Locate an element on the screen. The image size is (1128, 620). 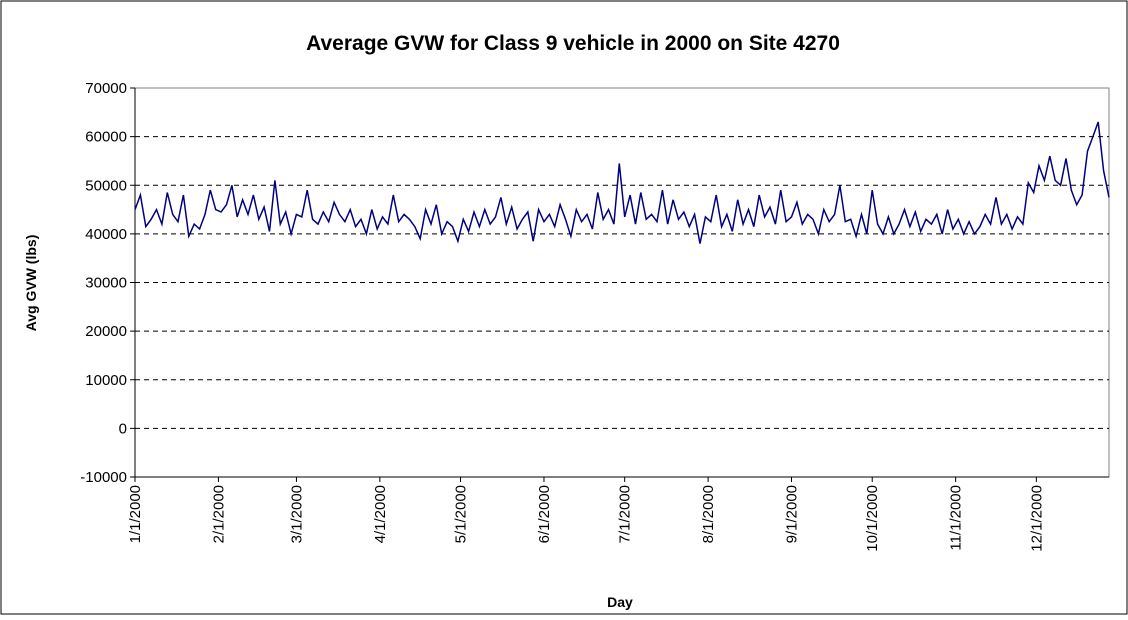
y-tick-label: 40000 is located at coordinates (106, 234).